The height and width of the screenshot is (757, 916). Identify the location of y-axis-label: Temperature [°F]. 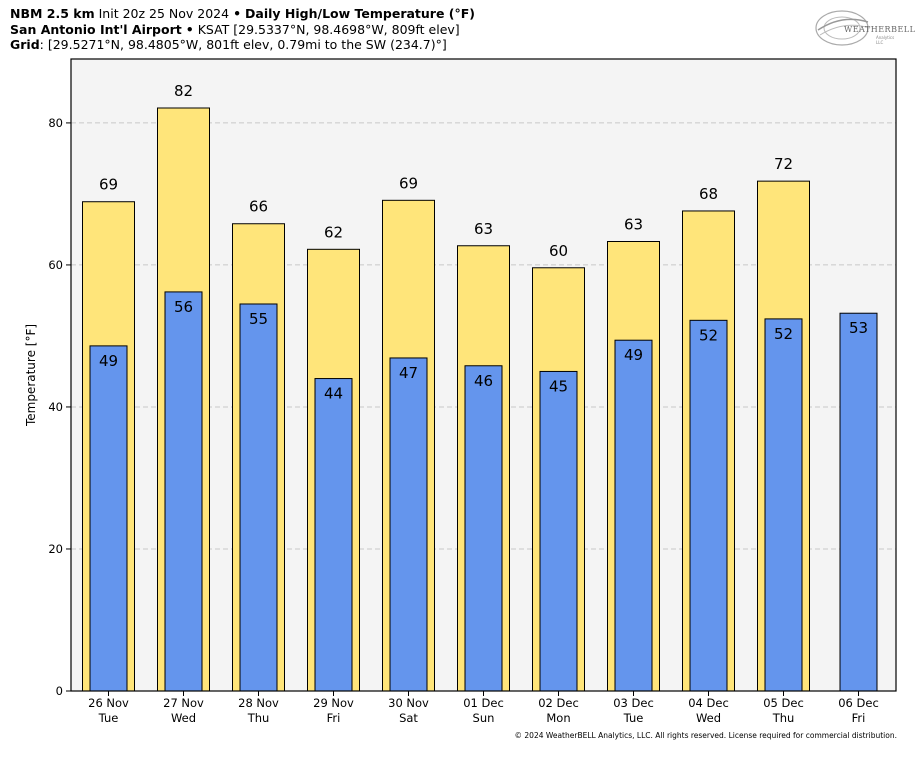
(31, 375).